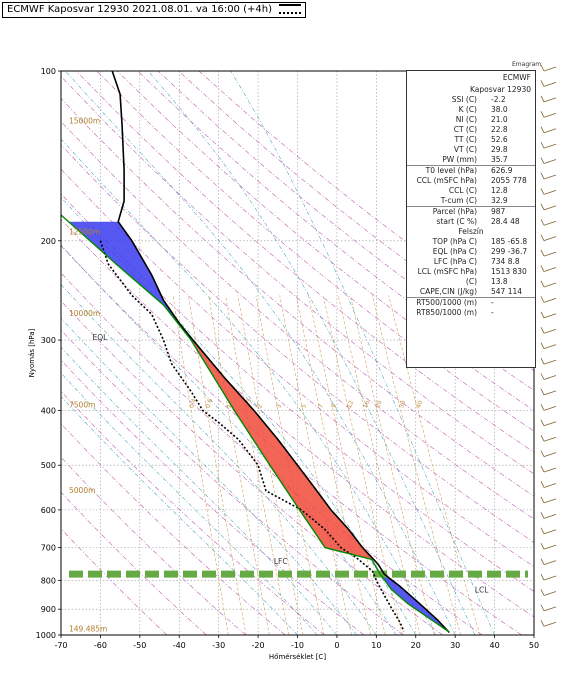 The width and height of the screenshot is (588, 688). Describe the element at coordinates (499, 200) in the screenshot. I see `index-value: 32.9` at that location.